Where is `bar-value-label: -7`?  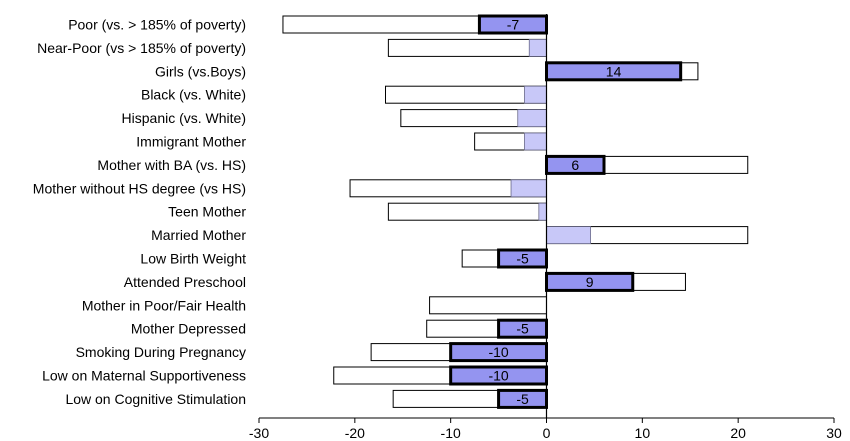 bar-value-label: -7 is located at coordinates (513, 25).